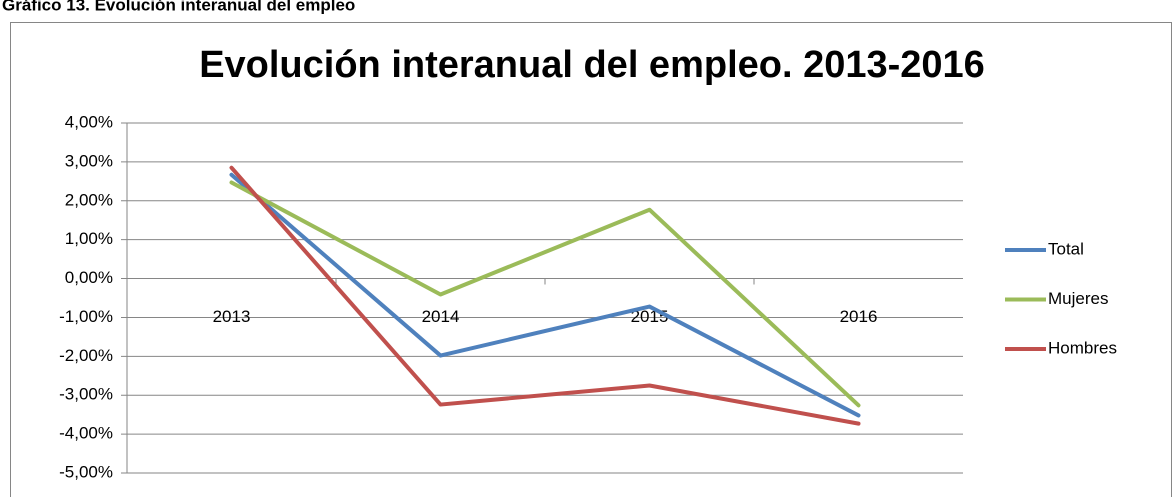 The height and width of the screenshot is (497, 1174). What do you see at coordinates (1066, 248) in the screenshot?
I see `legend-label: Total` at bounding box center [1066, 248].